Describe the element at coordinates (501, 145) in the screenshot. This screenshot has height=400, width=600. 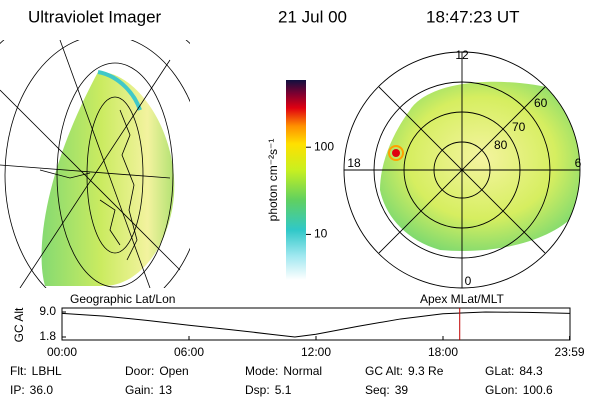
I see `mlat-label: 80` at that location.